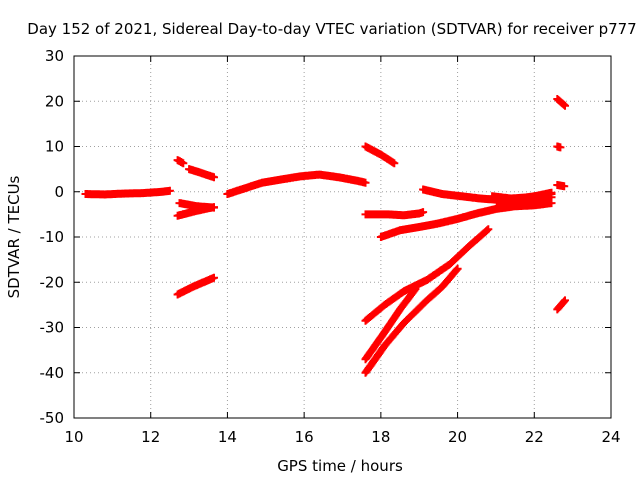 This screenshot has width=640, height=480. I want to click on x-tick-label: 20, so click(457, 437).